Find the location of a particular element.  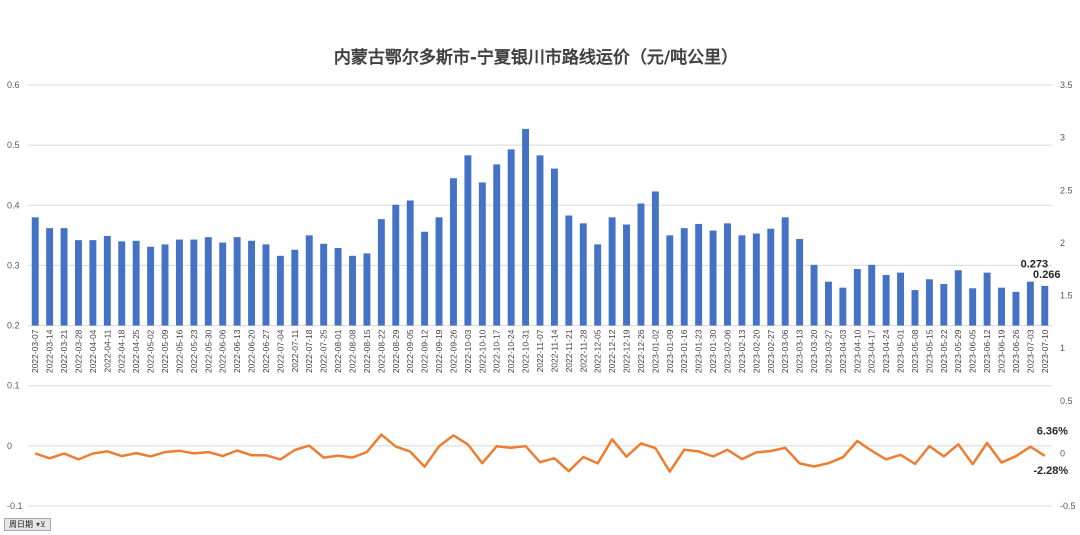

left-axis: 0.6 0.5 0.4 0.3 0.2 0.1 0 -0.1 is located at coordinates (15, 295).